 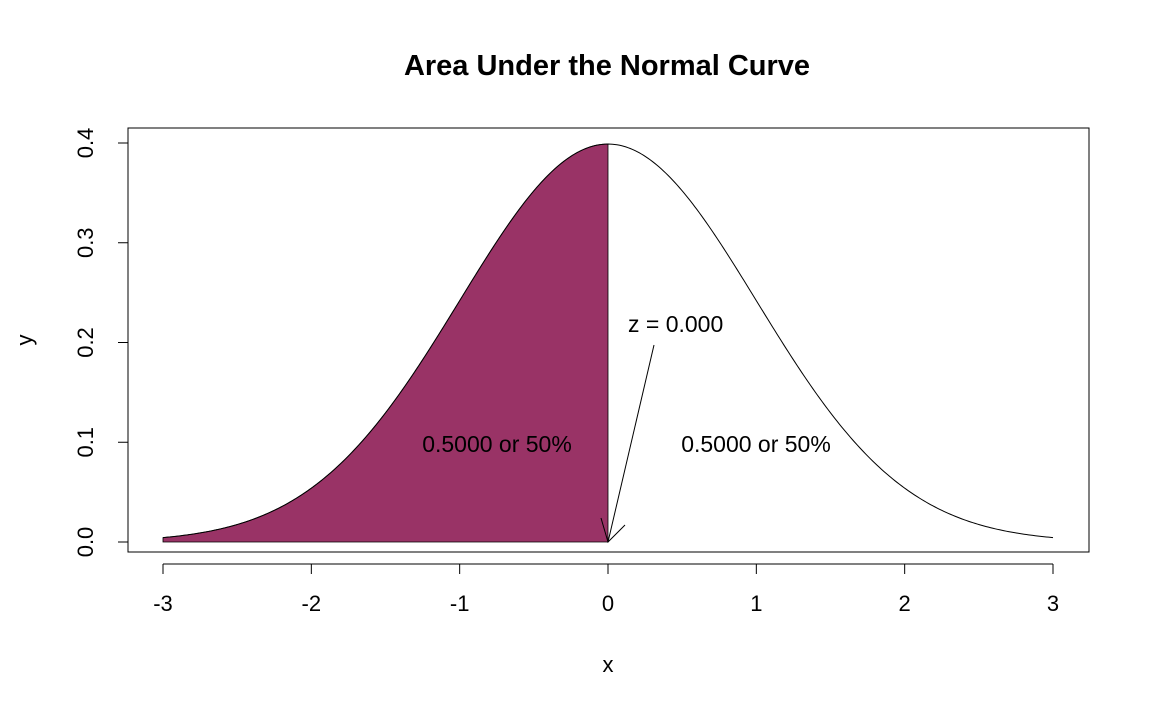 I want to click on z-annotation-arrowhead, so click(x=613, y=530).